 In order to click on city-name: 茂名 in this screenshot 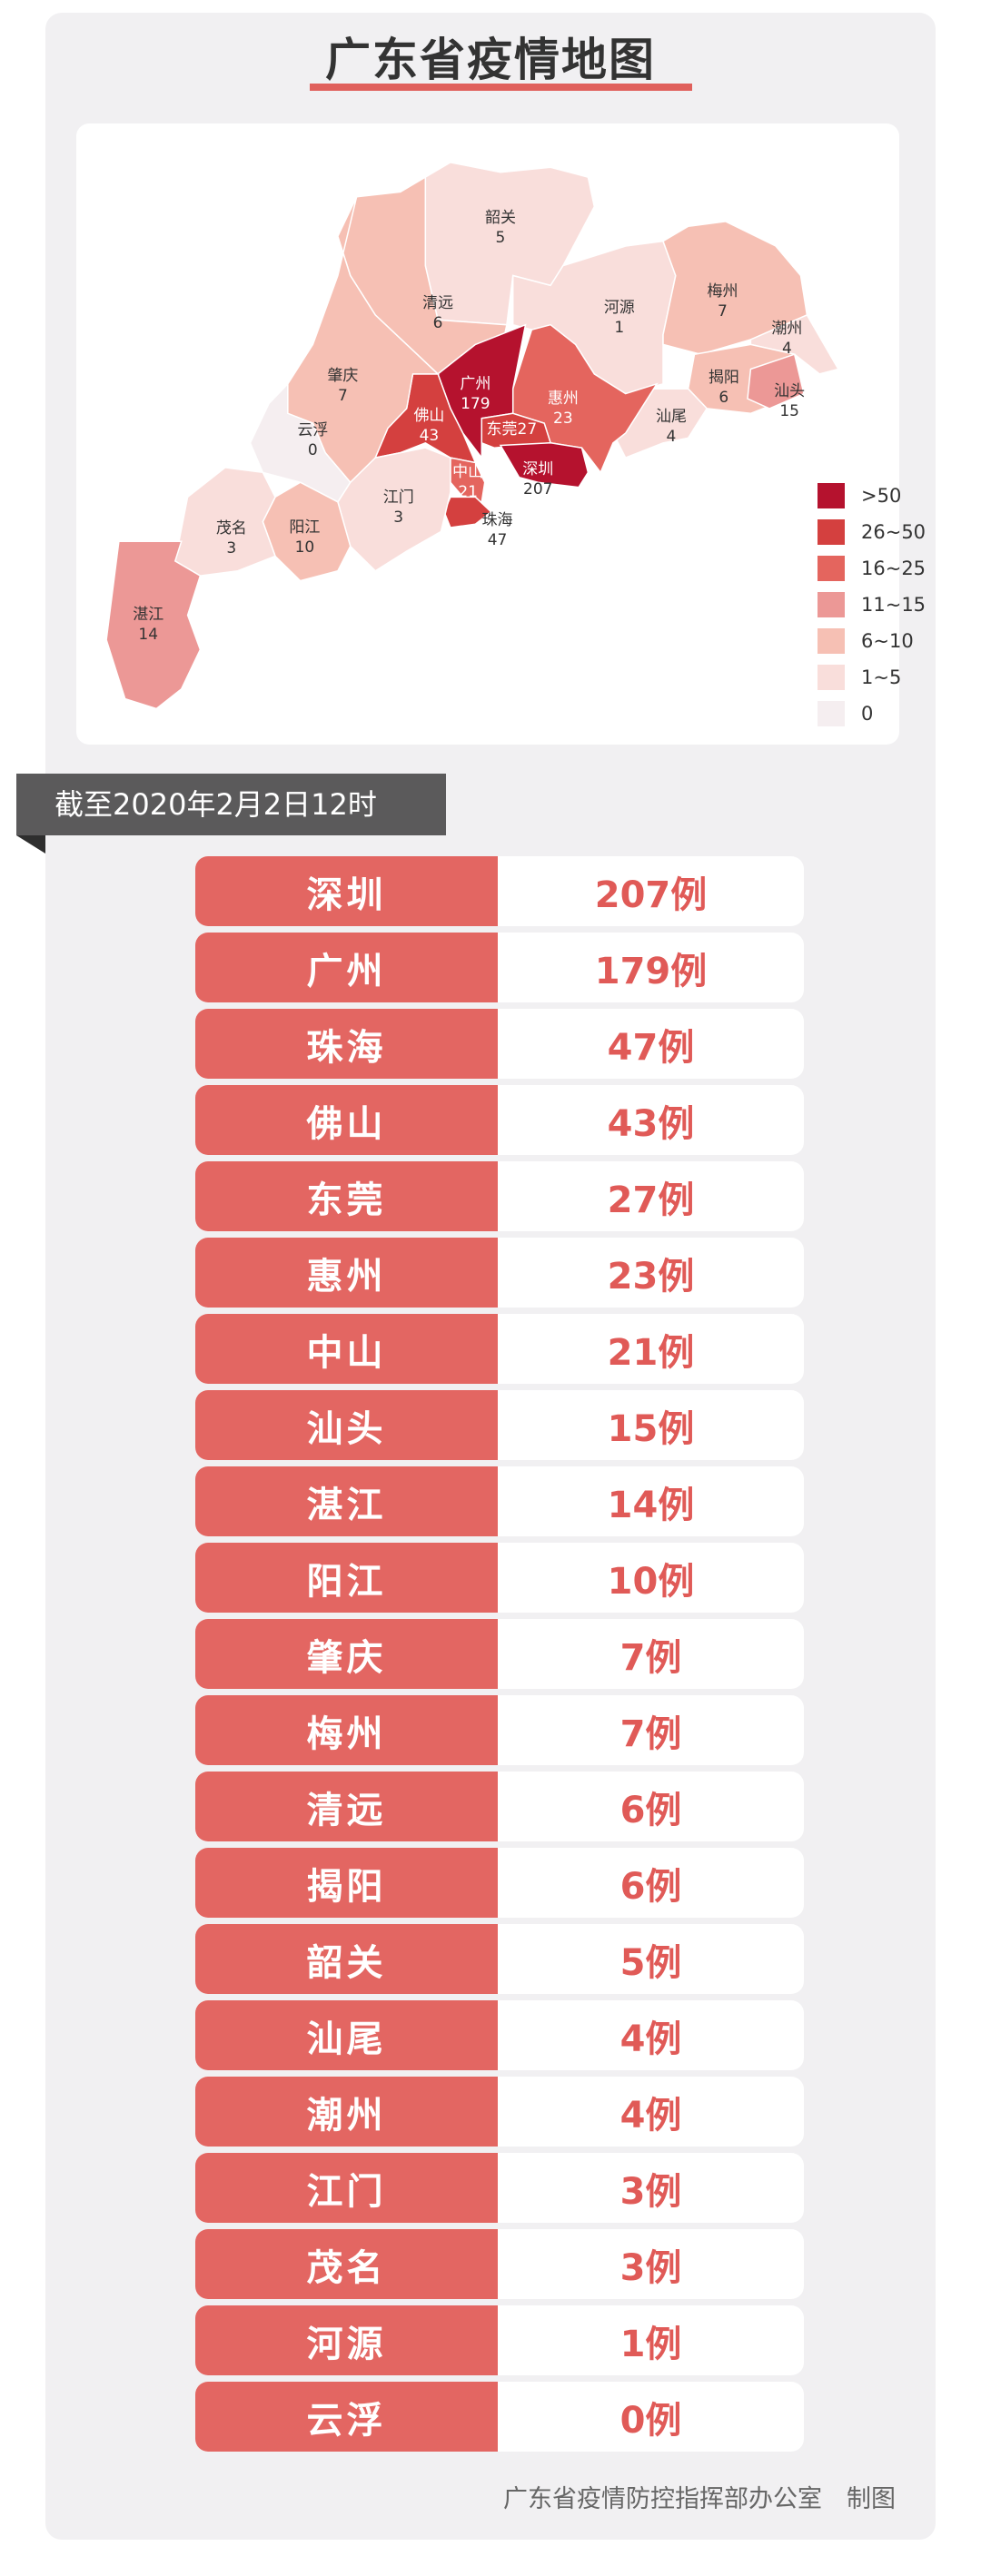, I will do `click(346, 2264)`.